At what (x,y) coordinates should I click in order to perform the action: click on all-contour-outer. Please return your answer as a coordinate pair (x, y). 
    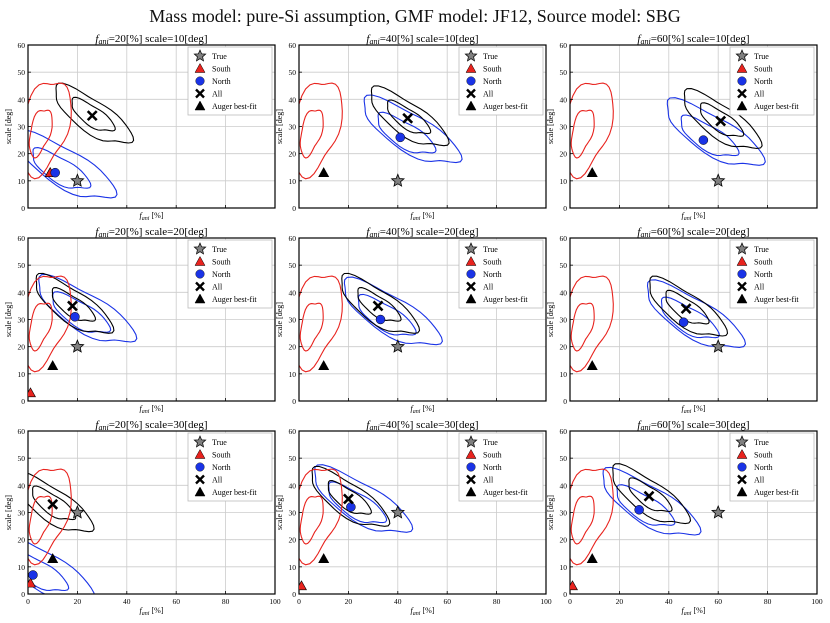
    Looking at the image, I should click on (381, 303).